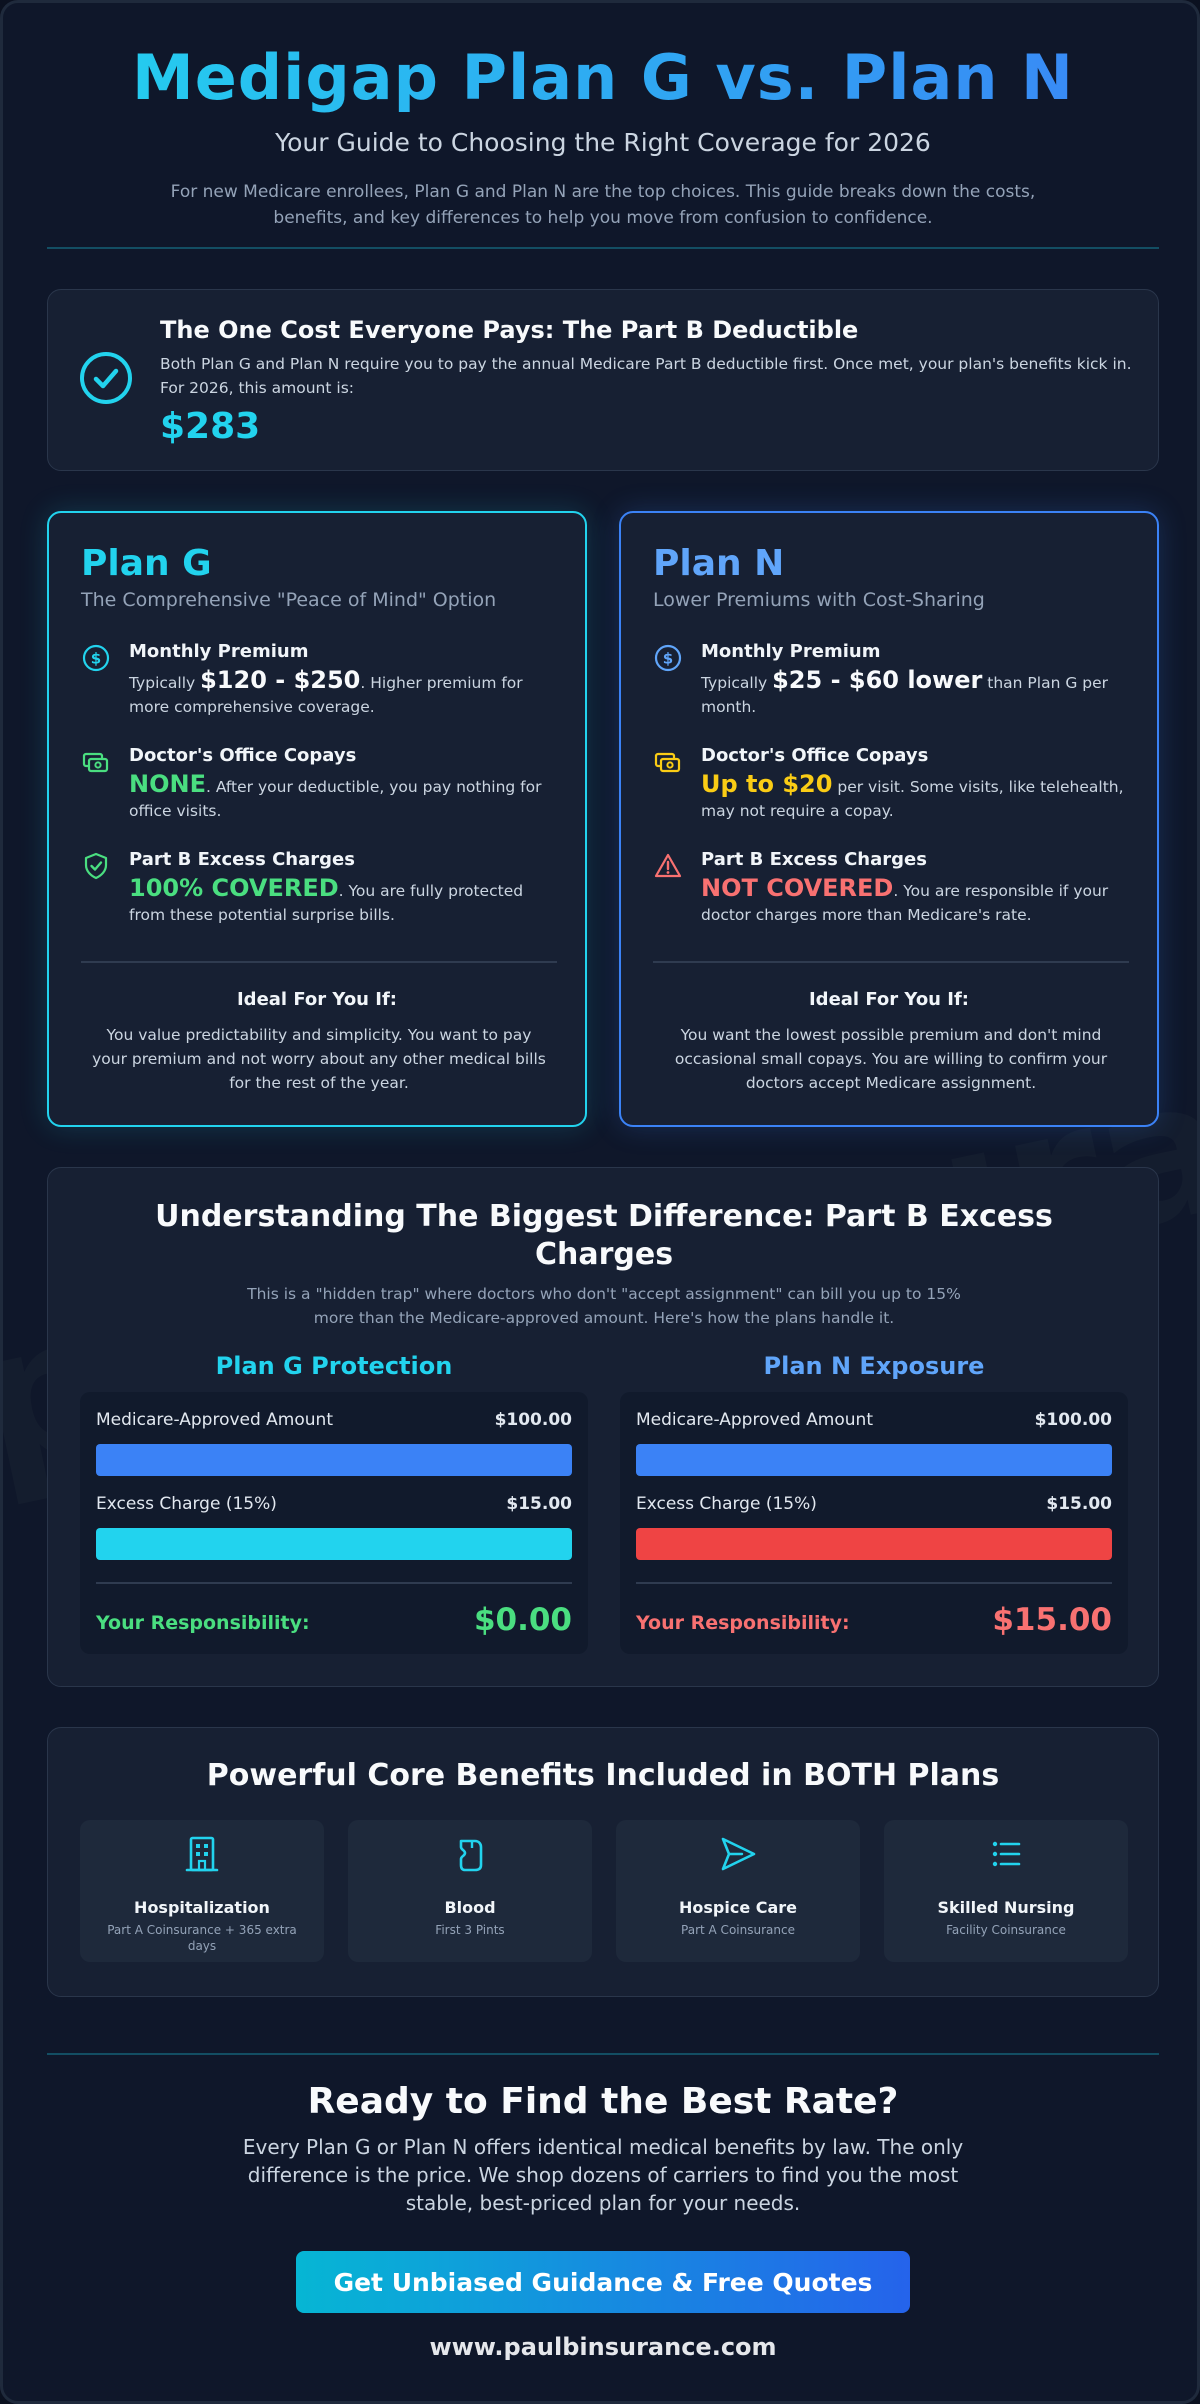  Describe the element at coordinates (874, 1460) in the screenshot. I see `plan-n-approved-bar` at that location.